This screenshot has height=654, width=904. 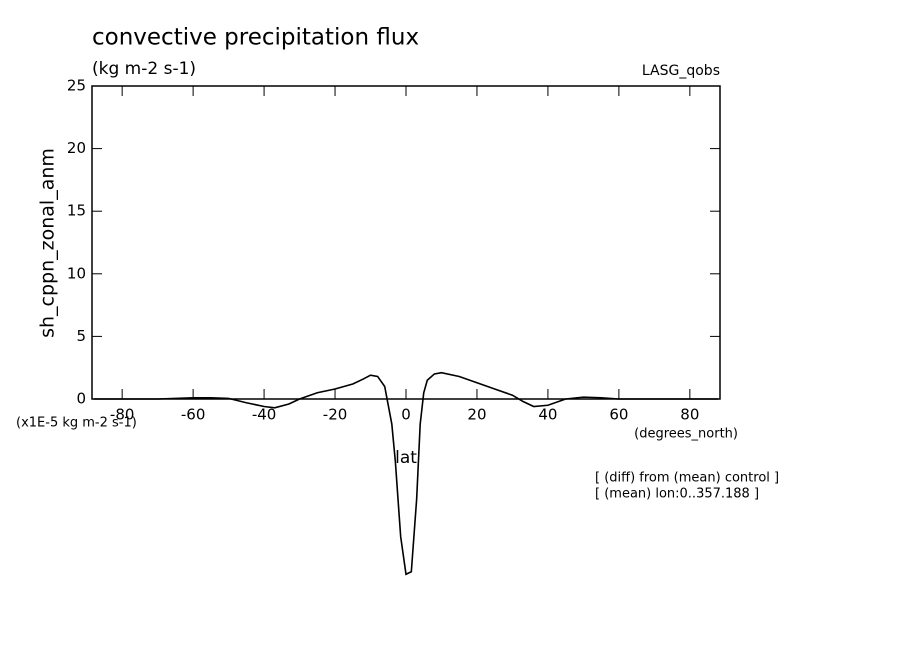 I want to click on y-tick-label: 20, so click(x=76, y=148).